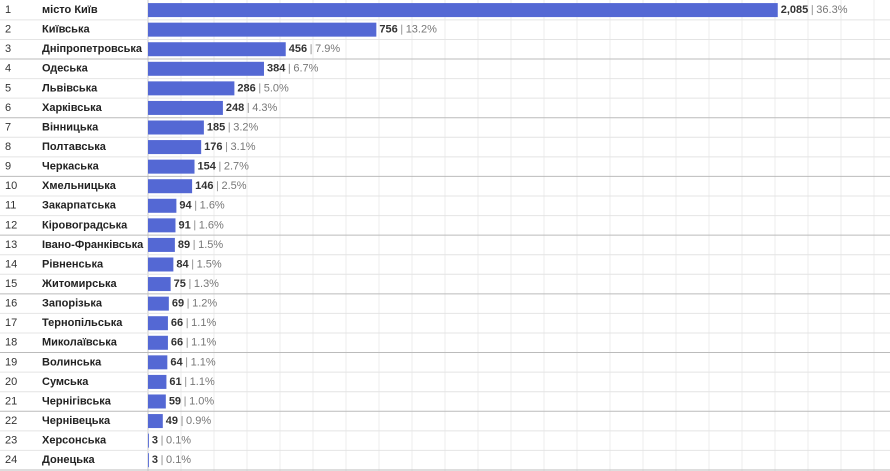 Image resolution: width=890 pixels, height=471 pixels. Describe the element at coordinates (176, 362) in the screenshot. I see `value-label: 64` at that location.